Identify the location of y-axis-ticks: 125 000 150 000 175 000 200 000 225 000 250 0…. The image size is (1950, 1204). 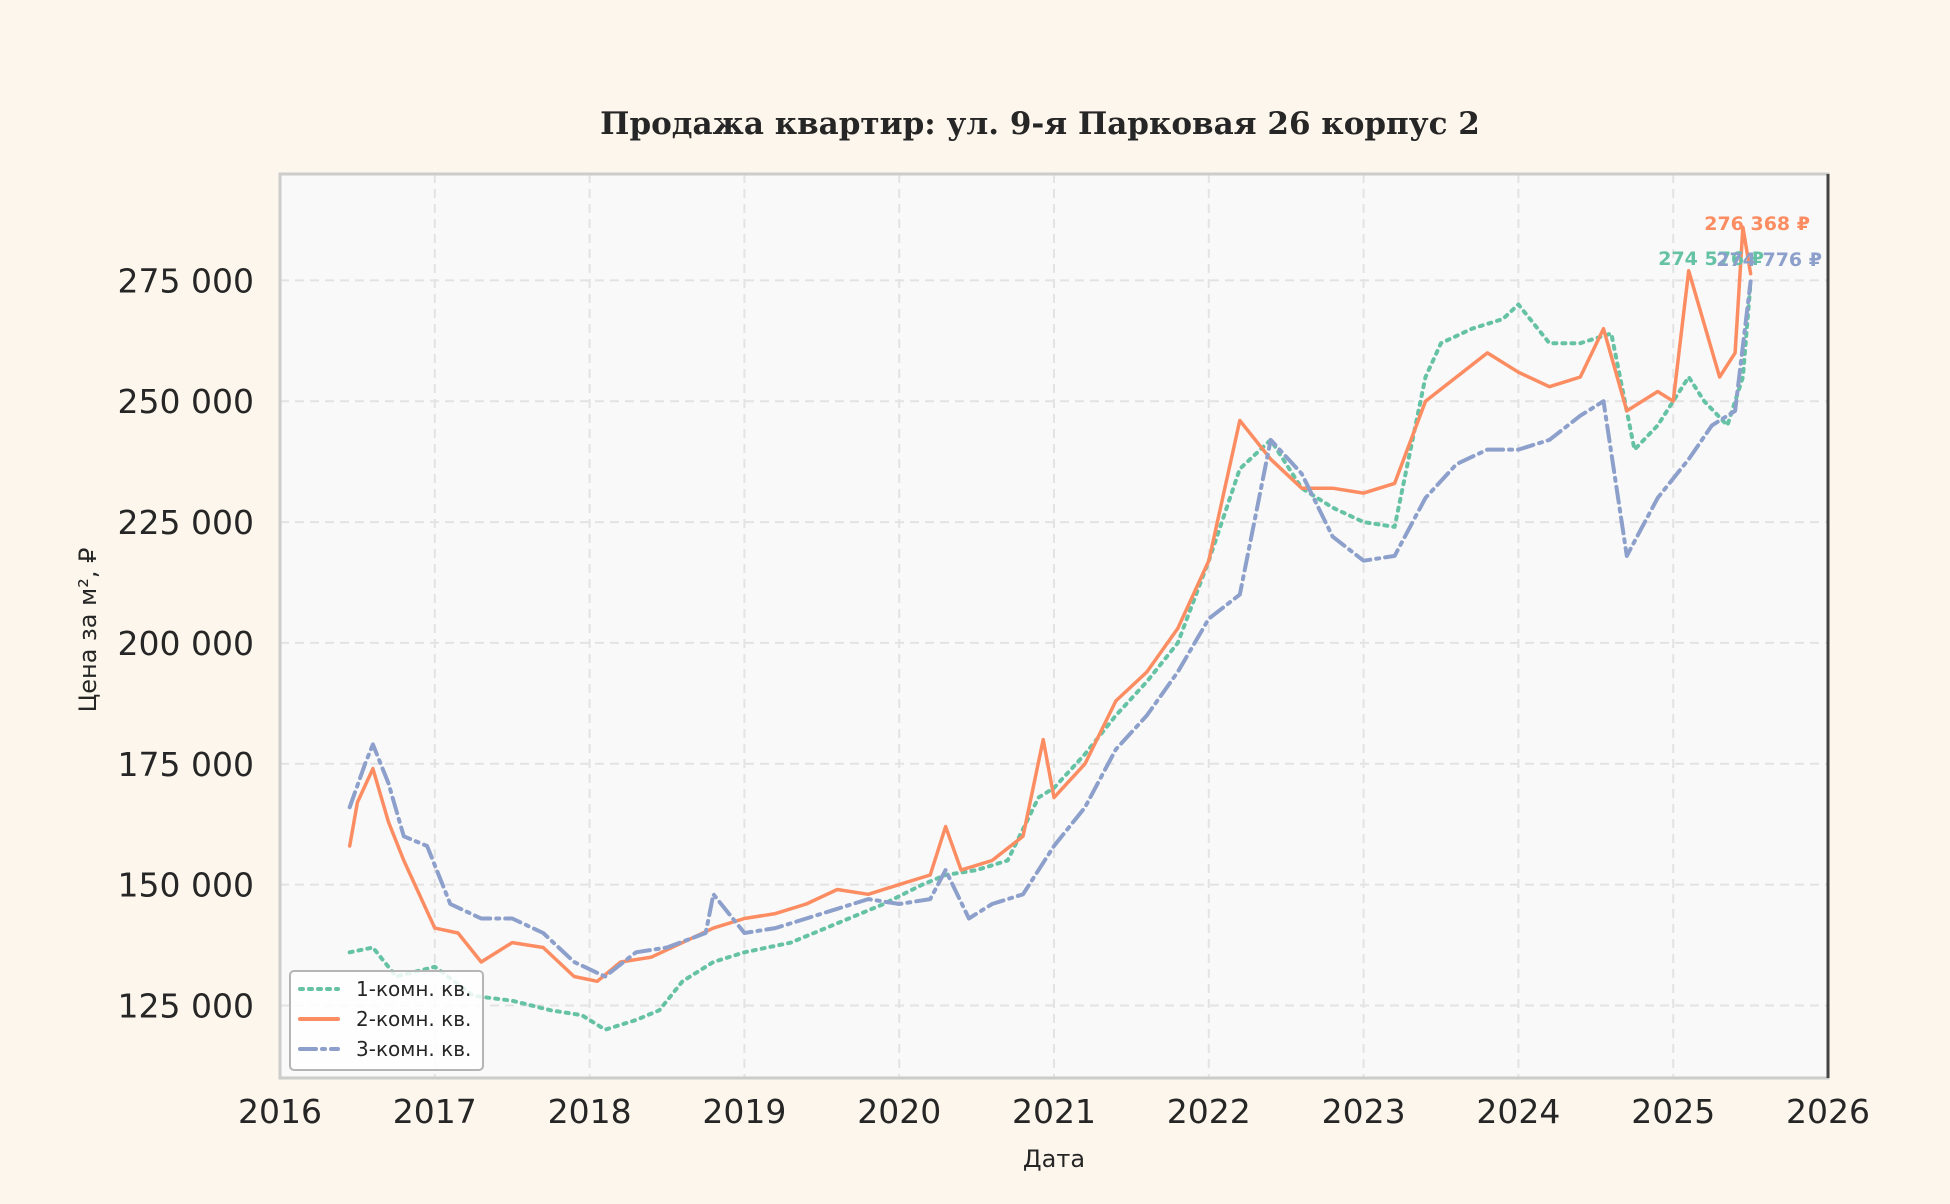
(186, 643).